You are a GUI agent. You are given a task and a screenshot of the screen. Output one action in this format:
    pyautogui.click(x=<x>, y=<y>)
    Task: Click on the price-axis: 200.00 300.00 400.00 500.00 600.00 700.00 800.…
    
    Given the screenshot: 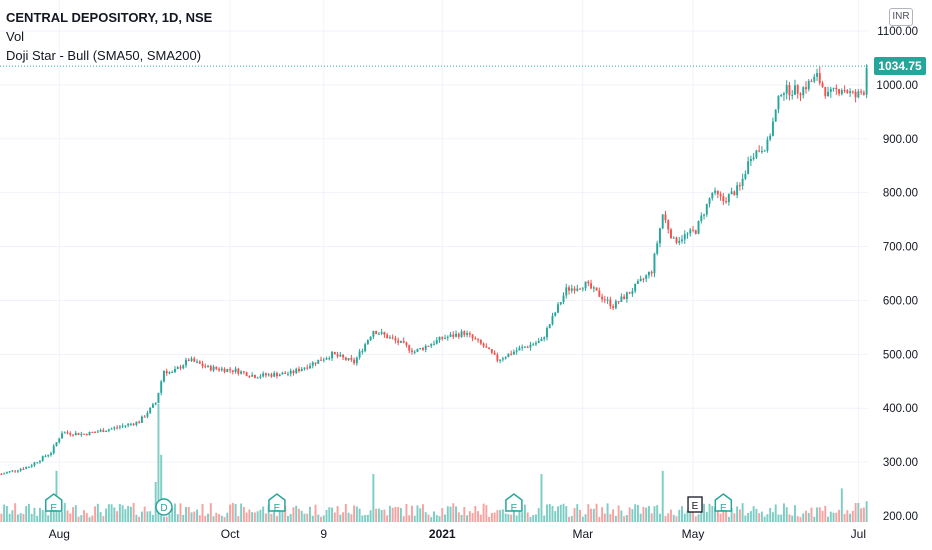 What is the action you would take?
    pyautogui.click(x=897, y=274)
    